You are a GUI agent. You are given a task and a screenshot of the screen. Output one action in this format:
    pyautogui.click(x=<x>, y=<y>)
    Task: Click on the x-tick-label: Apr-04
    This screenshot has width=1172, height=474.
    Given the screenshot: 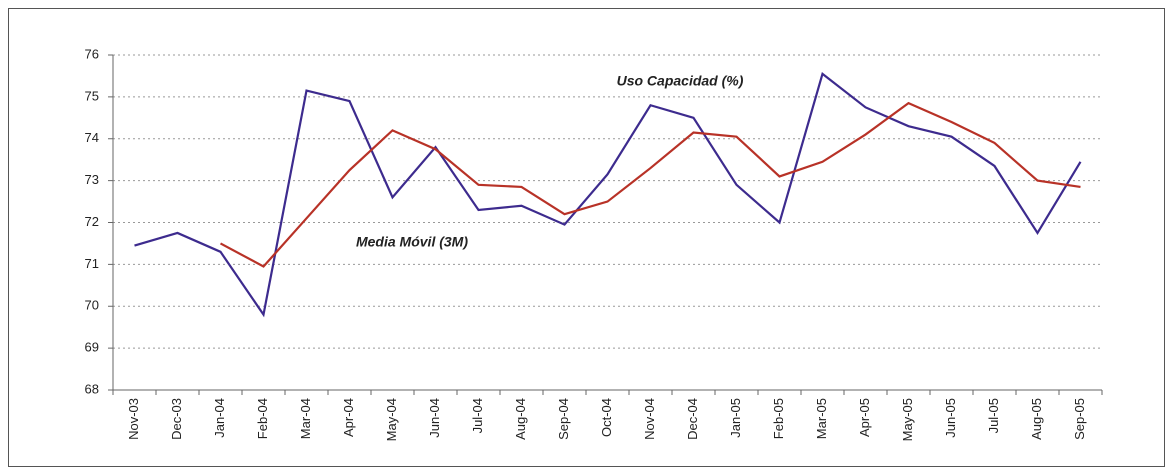 What is the action you would take?
    pyautogui.click(x=348, y=417)
    